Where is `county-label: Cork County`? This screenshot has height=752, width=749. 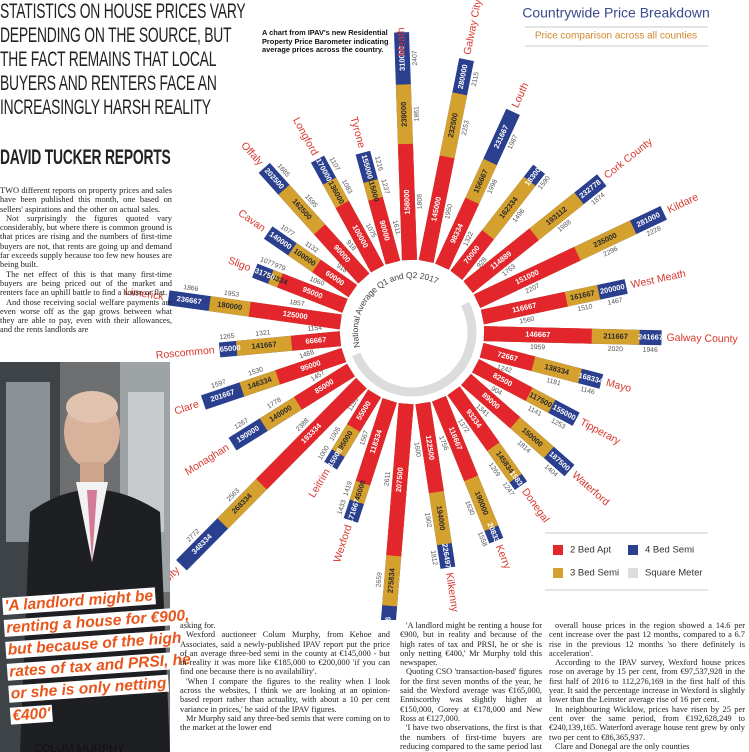
county-label: Cork County is located at coordinates (629, 158).